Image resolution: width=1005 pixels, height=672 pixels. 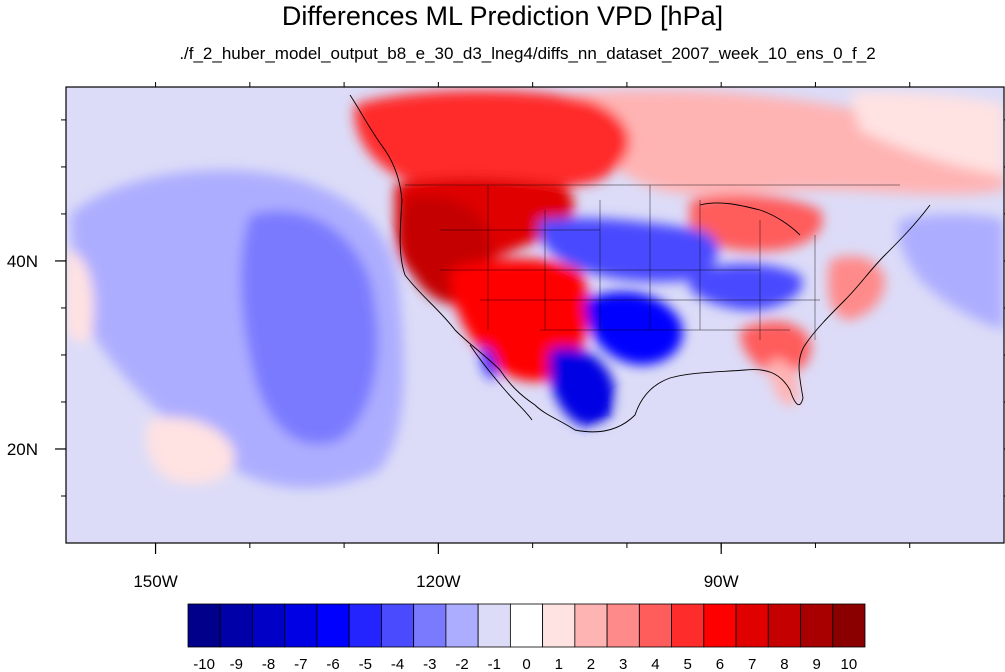 What do you see at coordinates (665, 463) in the screenshot?
I see `region-mexico-south` at bounding box center [665, 463].